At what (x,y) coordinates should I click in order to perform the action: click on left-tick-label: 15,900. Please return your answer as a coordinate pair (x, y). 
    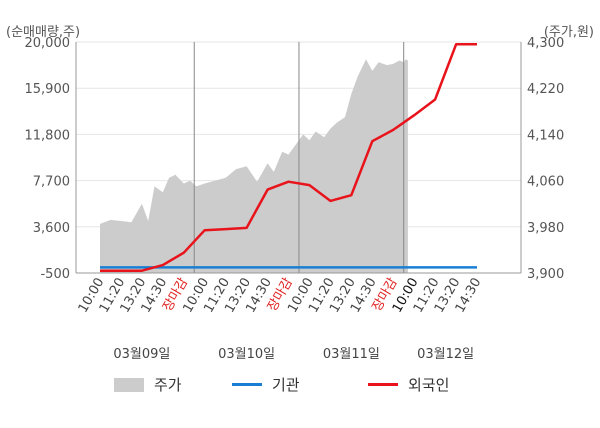
    Looking at the image, I should click on (48, 89).